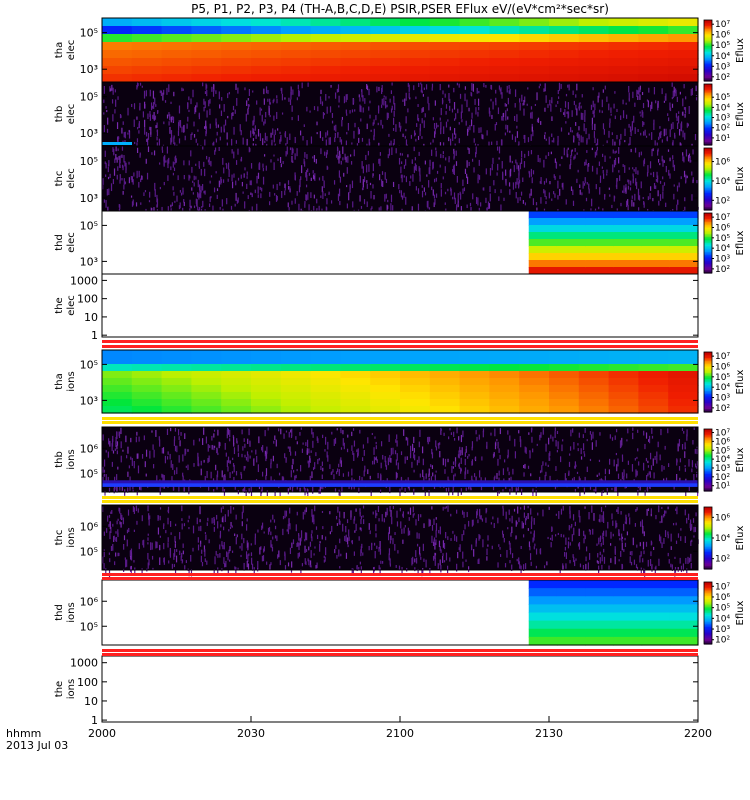 The image size is (750, 800). Describe the element at coordinates (698, 733) in the screenshot. I see `x-tick-label: 2200` at that location.